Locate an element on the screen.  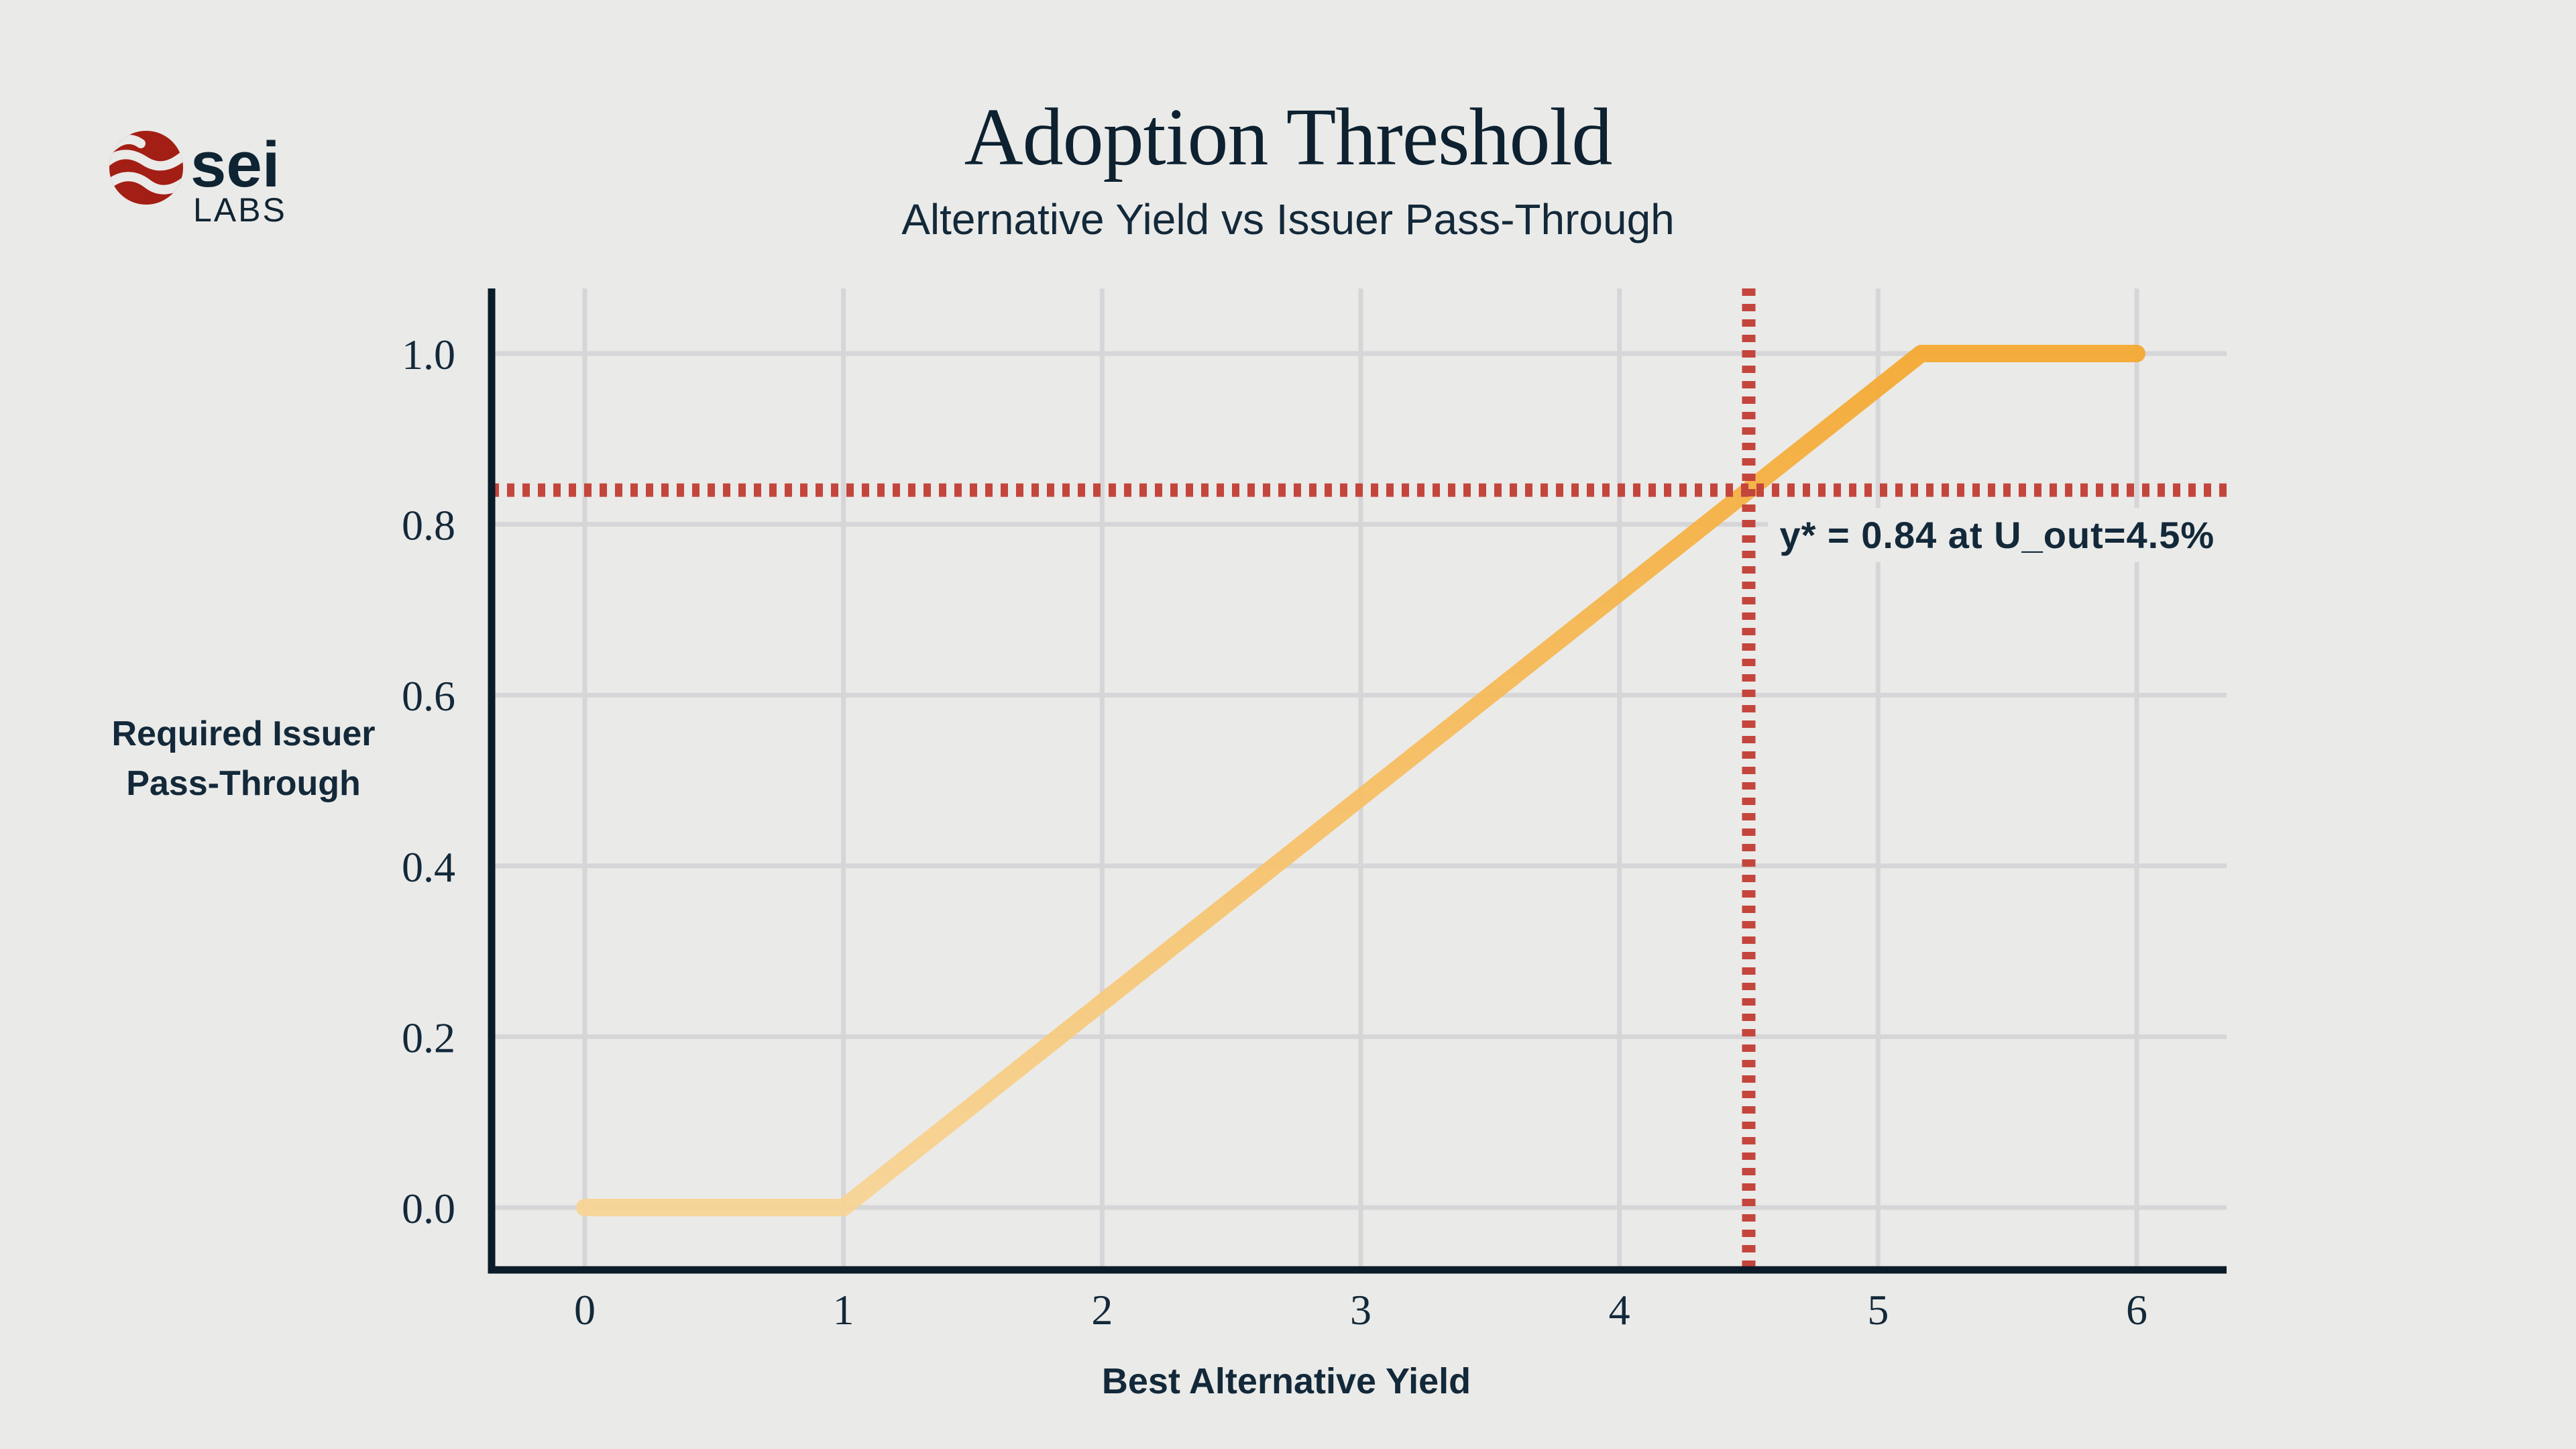
x-tick-label-2: 2 is located at coordinates (1102, 1310).